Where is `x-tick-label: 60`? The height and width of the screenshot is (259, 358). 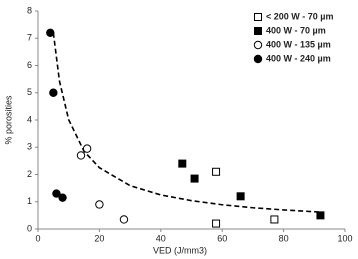
x-tick-label: 60 is located at coordinates (222, 238).